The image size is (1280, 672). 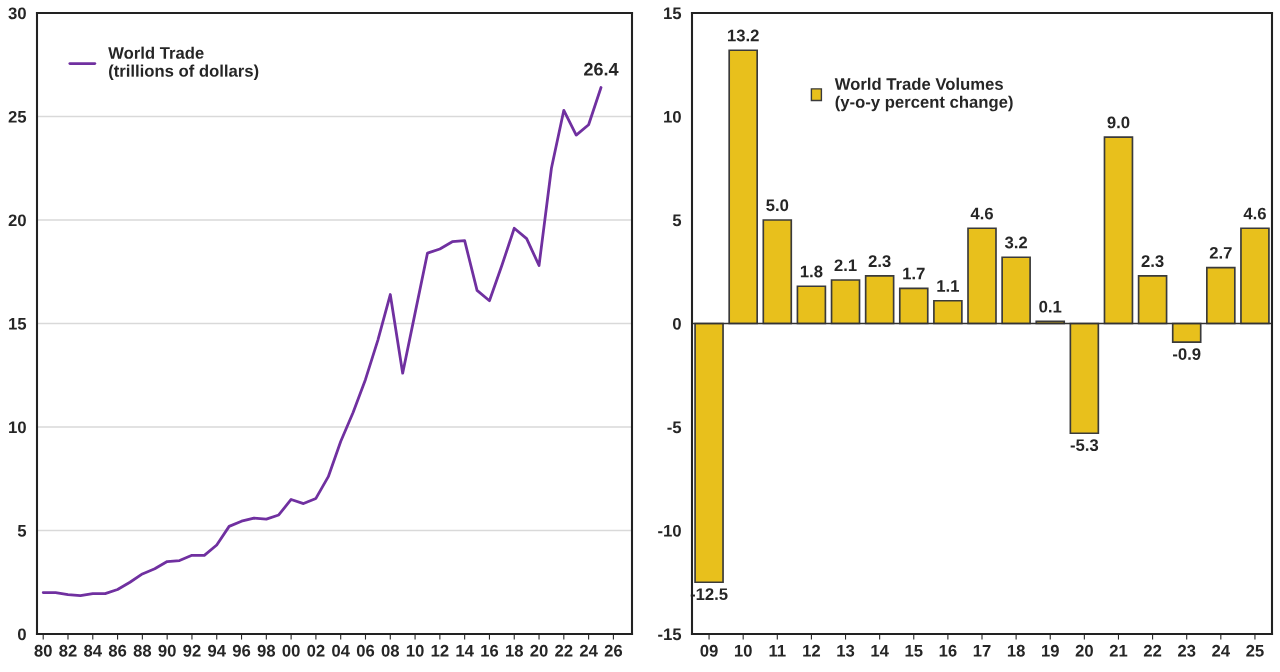 What do you see at coordinates (1220, 252) in the screenshot?
I see `data-label: 2.7` at bounding box center [1220, 252].